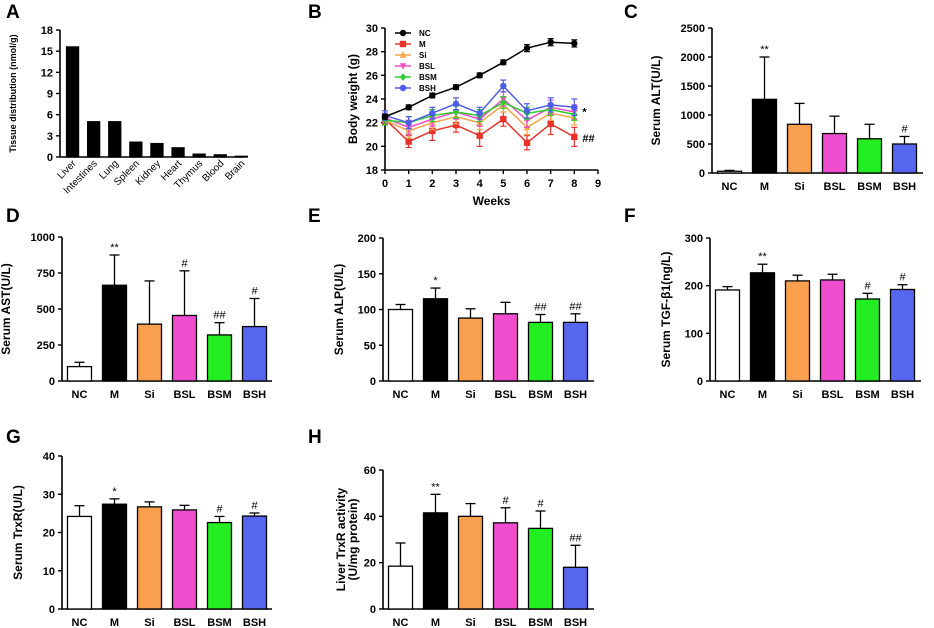 This screenshot has width=934, height=628. I want to click on x-tick-label: 5, so click(503, 184).